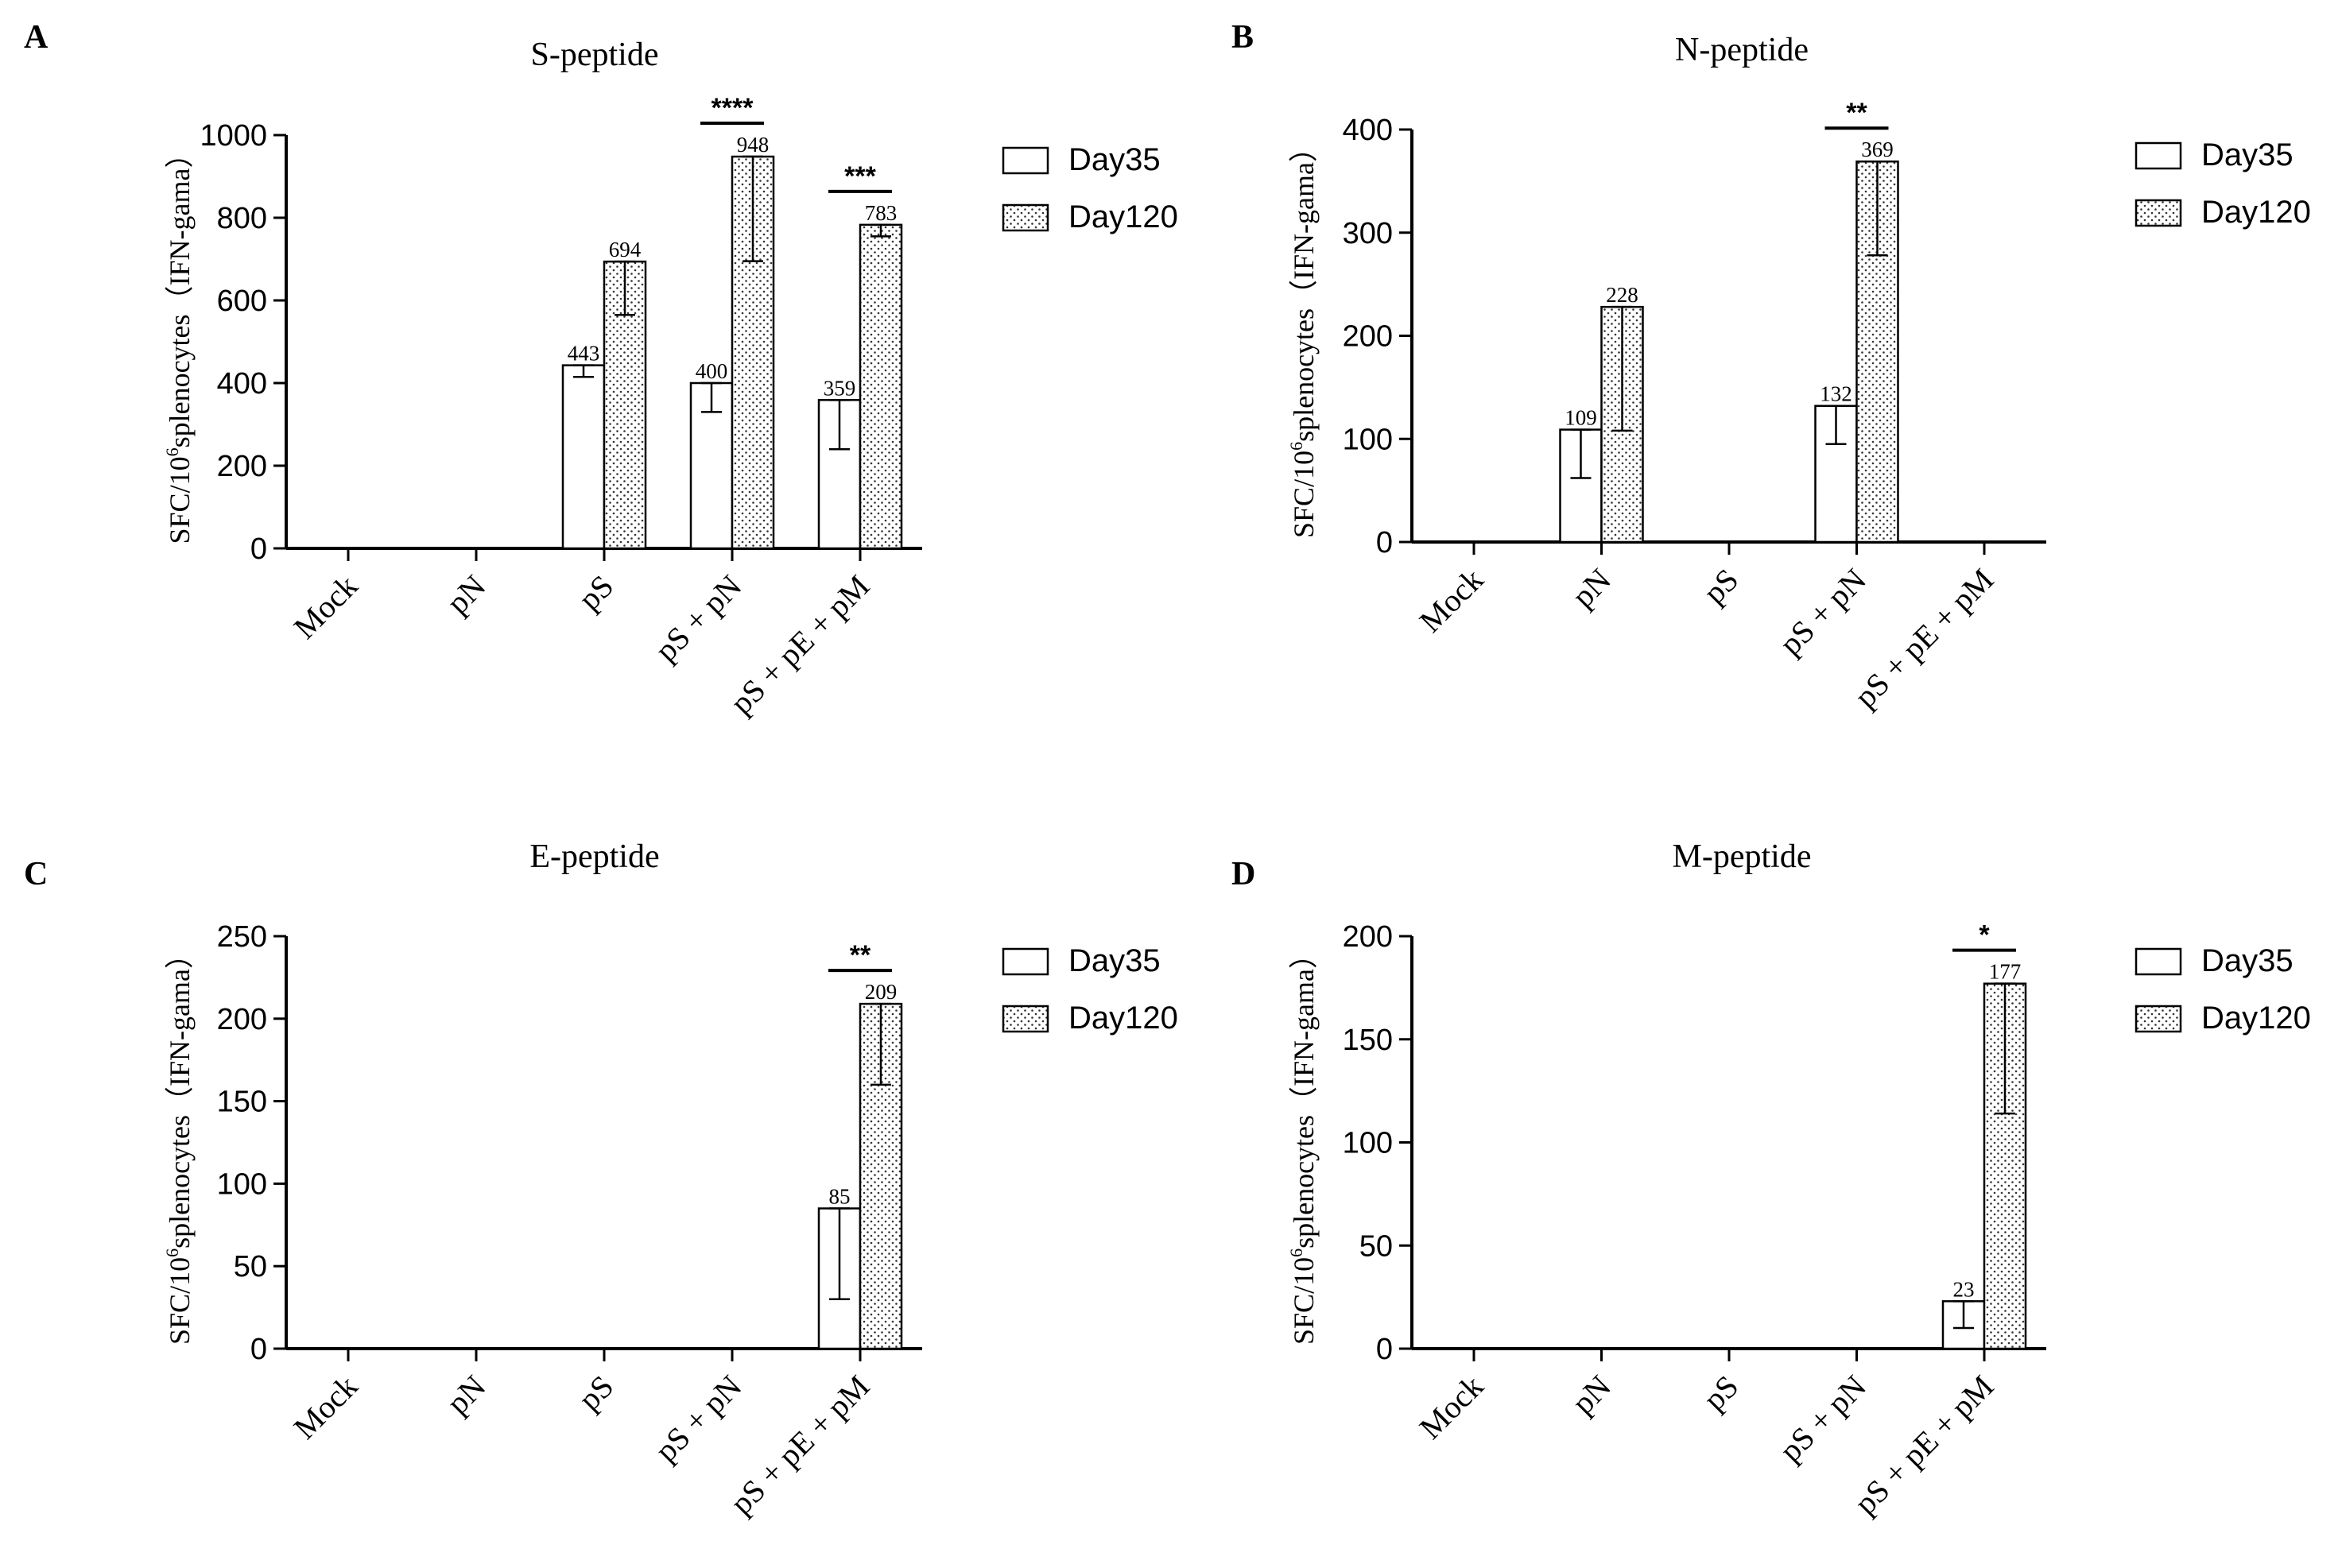 The height and width of the screenshot is (1568, 2342). Describe the element at coordinates (36, 37) in the screenshot. I see `panel-letter: A` at that location.